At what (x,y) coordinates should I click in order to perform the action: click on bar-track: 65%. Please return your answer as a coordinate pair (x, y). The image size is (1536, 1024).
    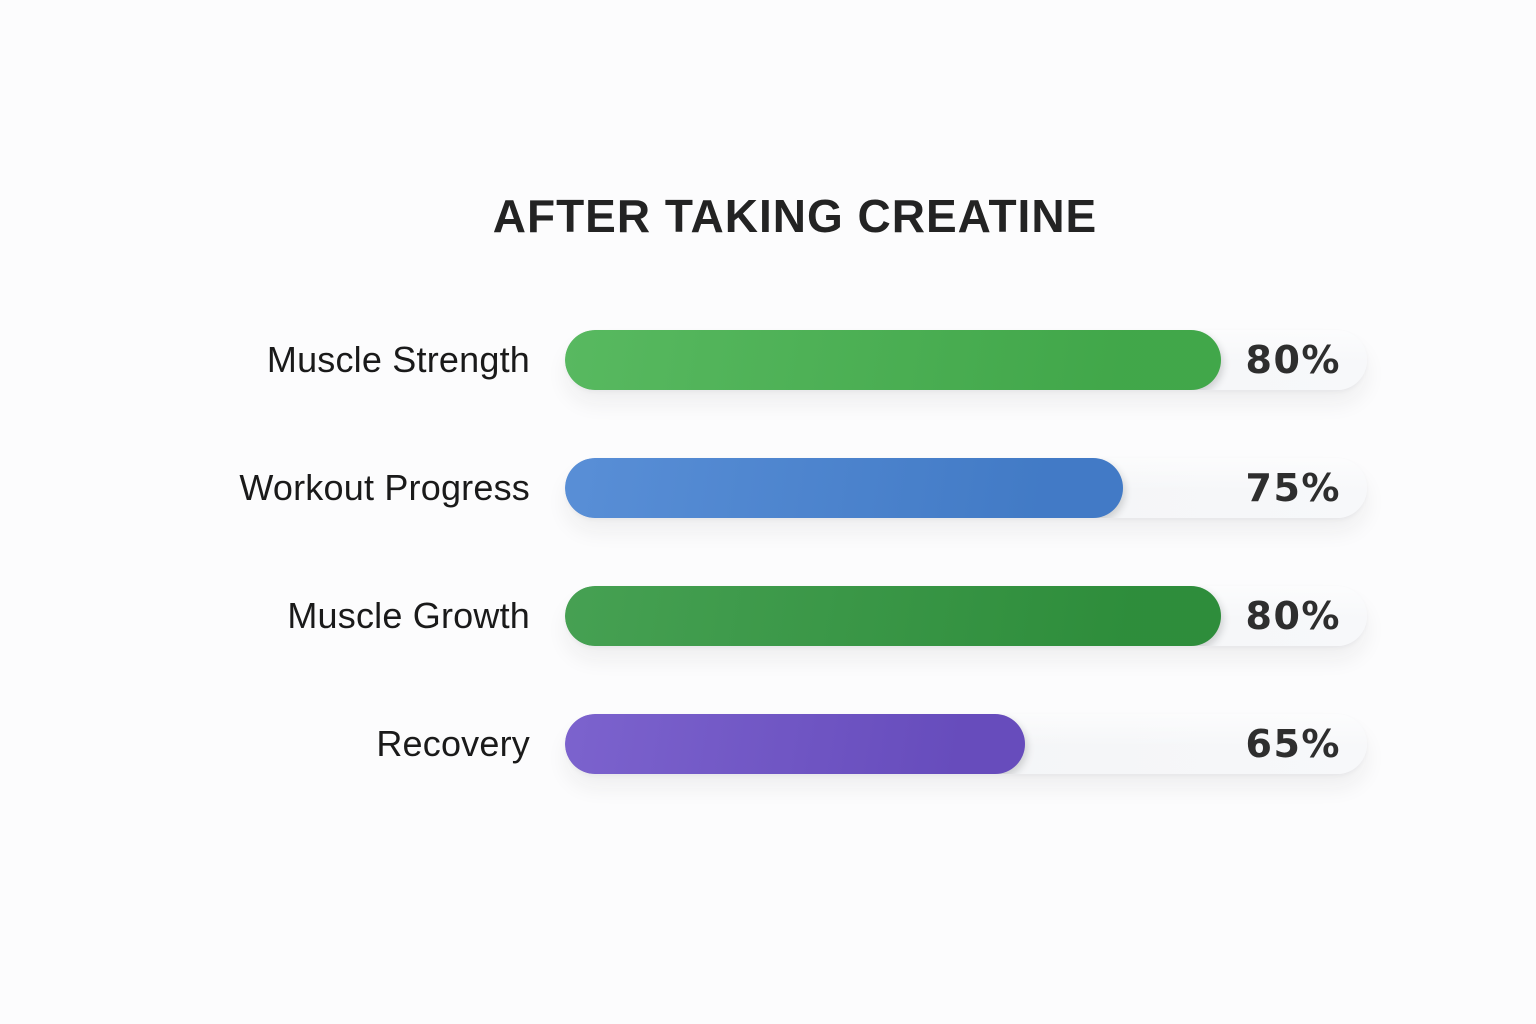
    Looking at the image, I should click on (966, 744).